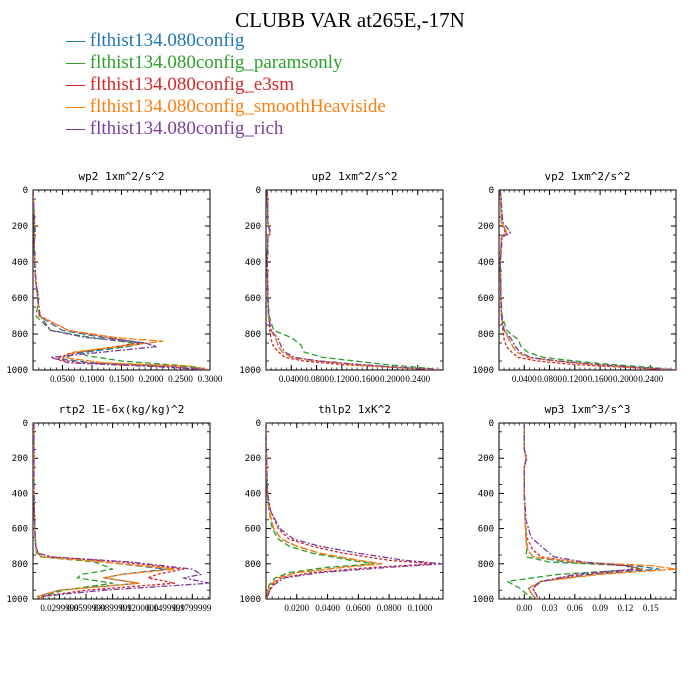 The height and width of the screenshot is (700, 700). Describe the element at coordinates (226, 63) in the screenshot. I see `legend-item-paramsonly: — flthist134.080config_paramsonly` at that location.